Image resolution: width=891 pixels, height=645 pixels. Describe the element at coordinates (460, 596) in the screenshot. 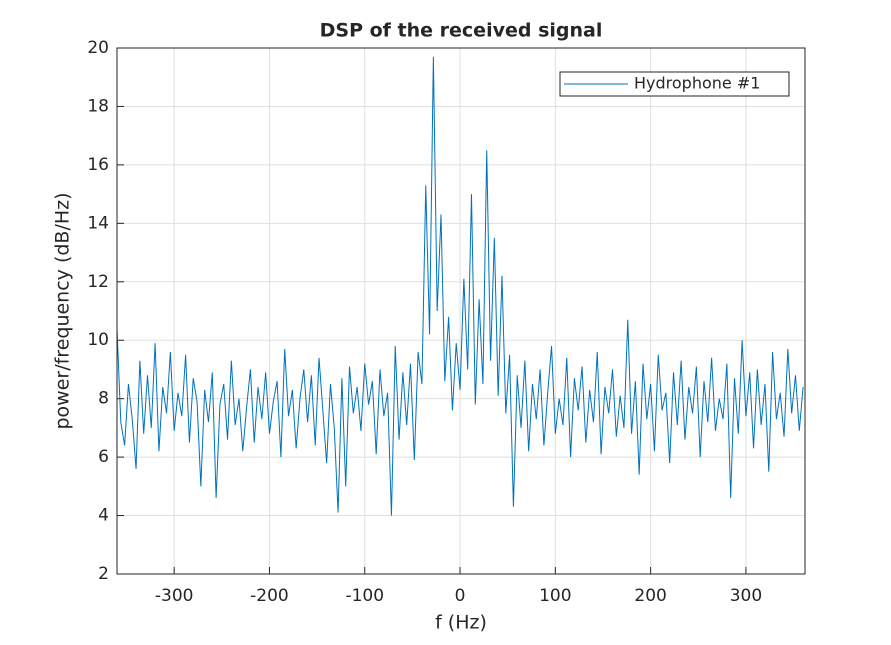

I see `x-tick-label: 0` at that location.